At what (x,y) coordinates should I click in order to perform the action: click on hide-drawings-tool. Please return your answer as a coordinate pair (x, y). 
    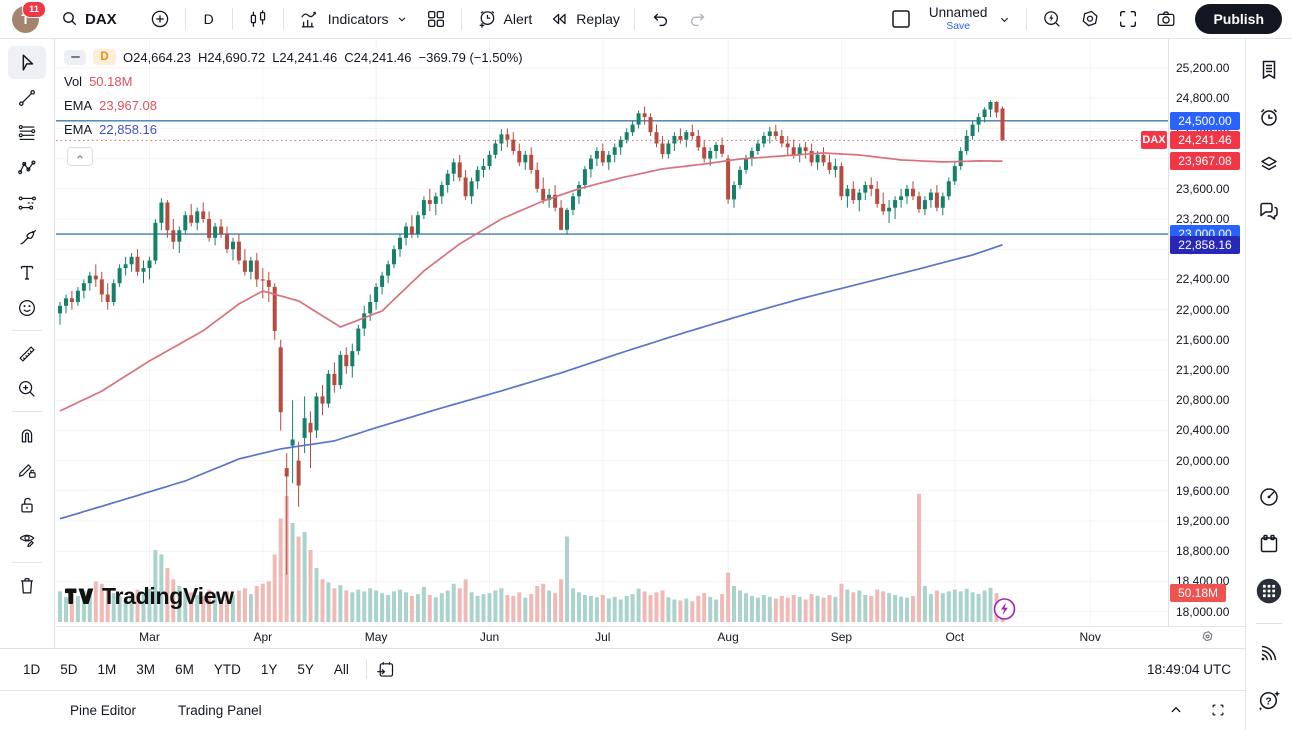
    Looking at the image, I should click on (27, 539).